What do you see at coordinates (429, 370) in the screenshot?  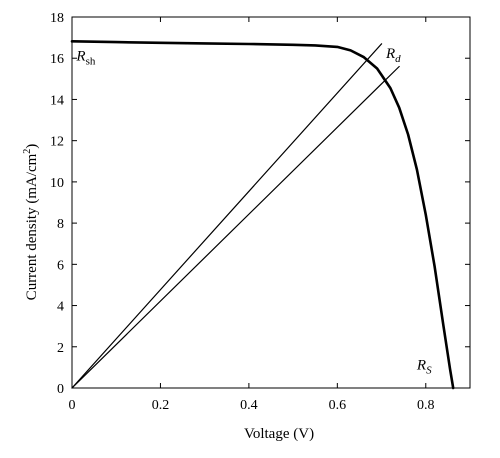 I see `annotation-subscript: S` at bounding box center [429, 370].